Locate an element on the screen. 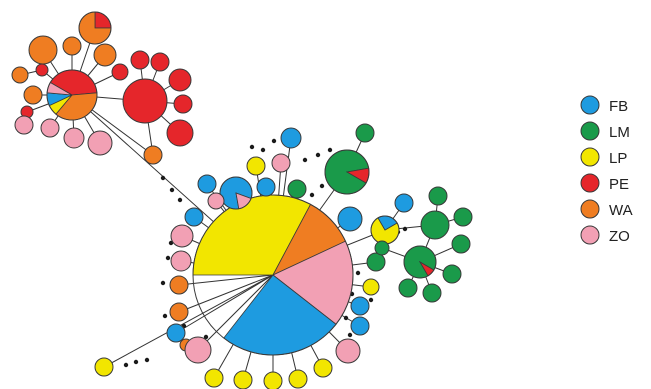  haplotype-node-wa-top is located at coordinates (95, 28).